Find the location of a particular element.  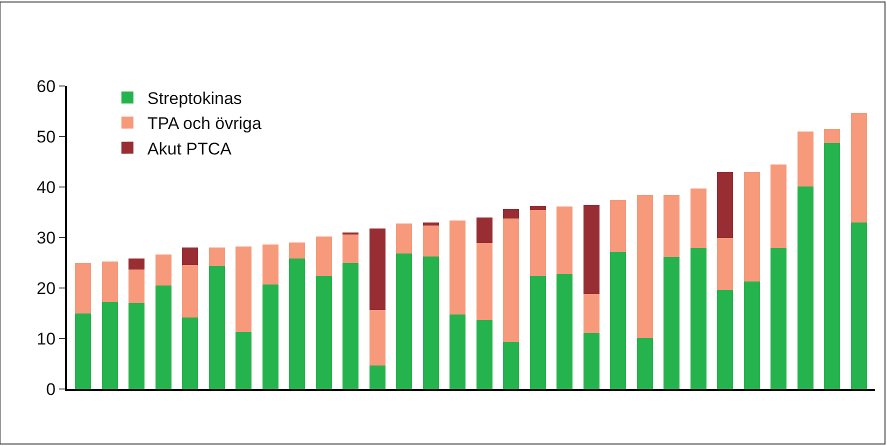

y-tick-label: 0 is located at coordinates (51, 389).